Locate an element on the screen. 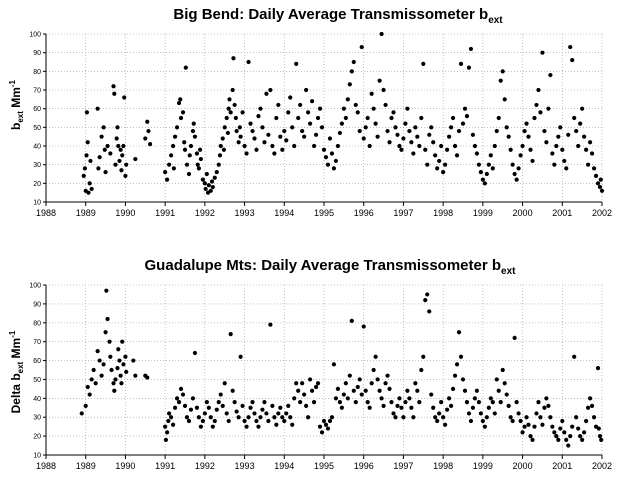 The width and height of the screenshot is (624, 479). x-tick-label: 1991 is located at coordinates (165, 466).